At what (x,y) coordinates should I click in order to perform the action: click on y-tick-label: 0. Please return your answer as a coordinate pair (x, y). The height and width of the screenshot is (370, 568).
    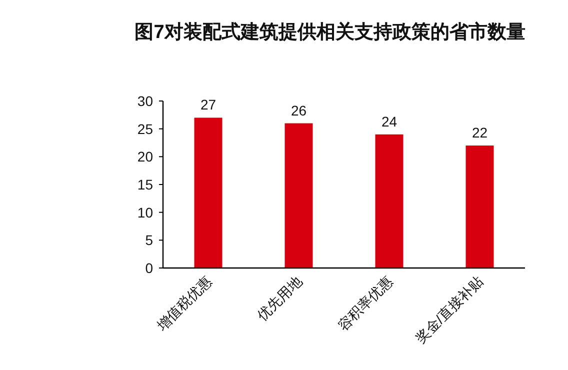
    Looking at the image, I should click on (149, 268).